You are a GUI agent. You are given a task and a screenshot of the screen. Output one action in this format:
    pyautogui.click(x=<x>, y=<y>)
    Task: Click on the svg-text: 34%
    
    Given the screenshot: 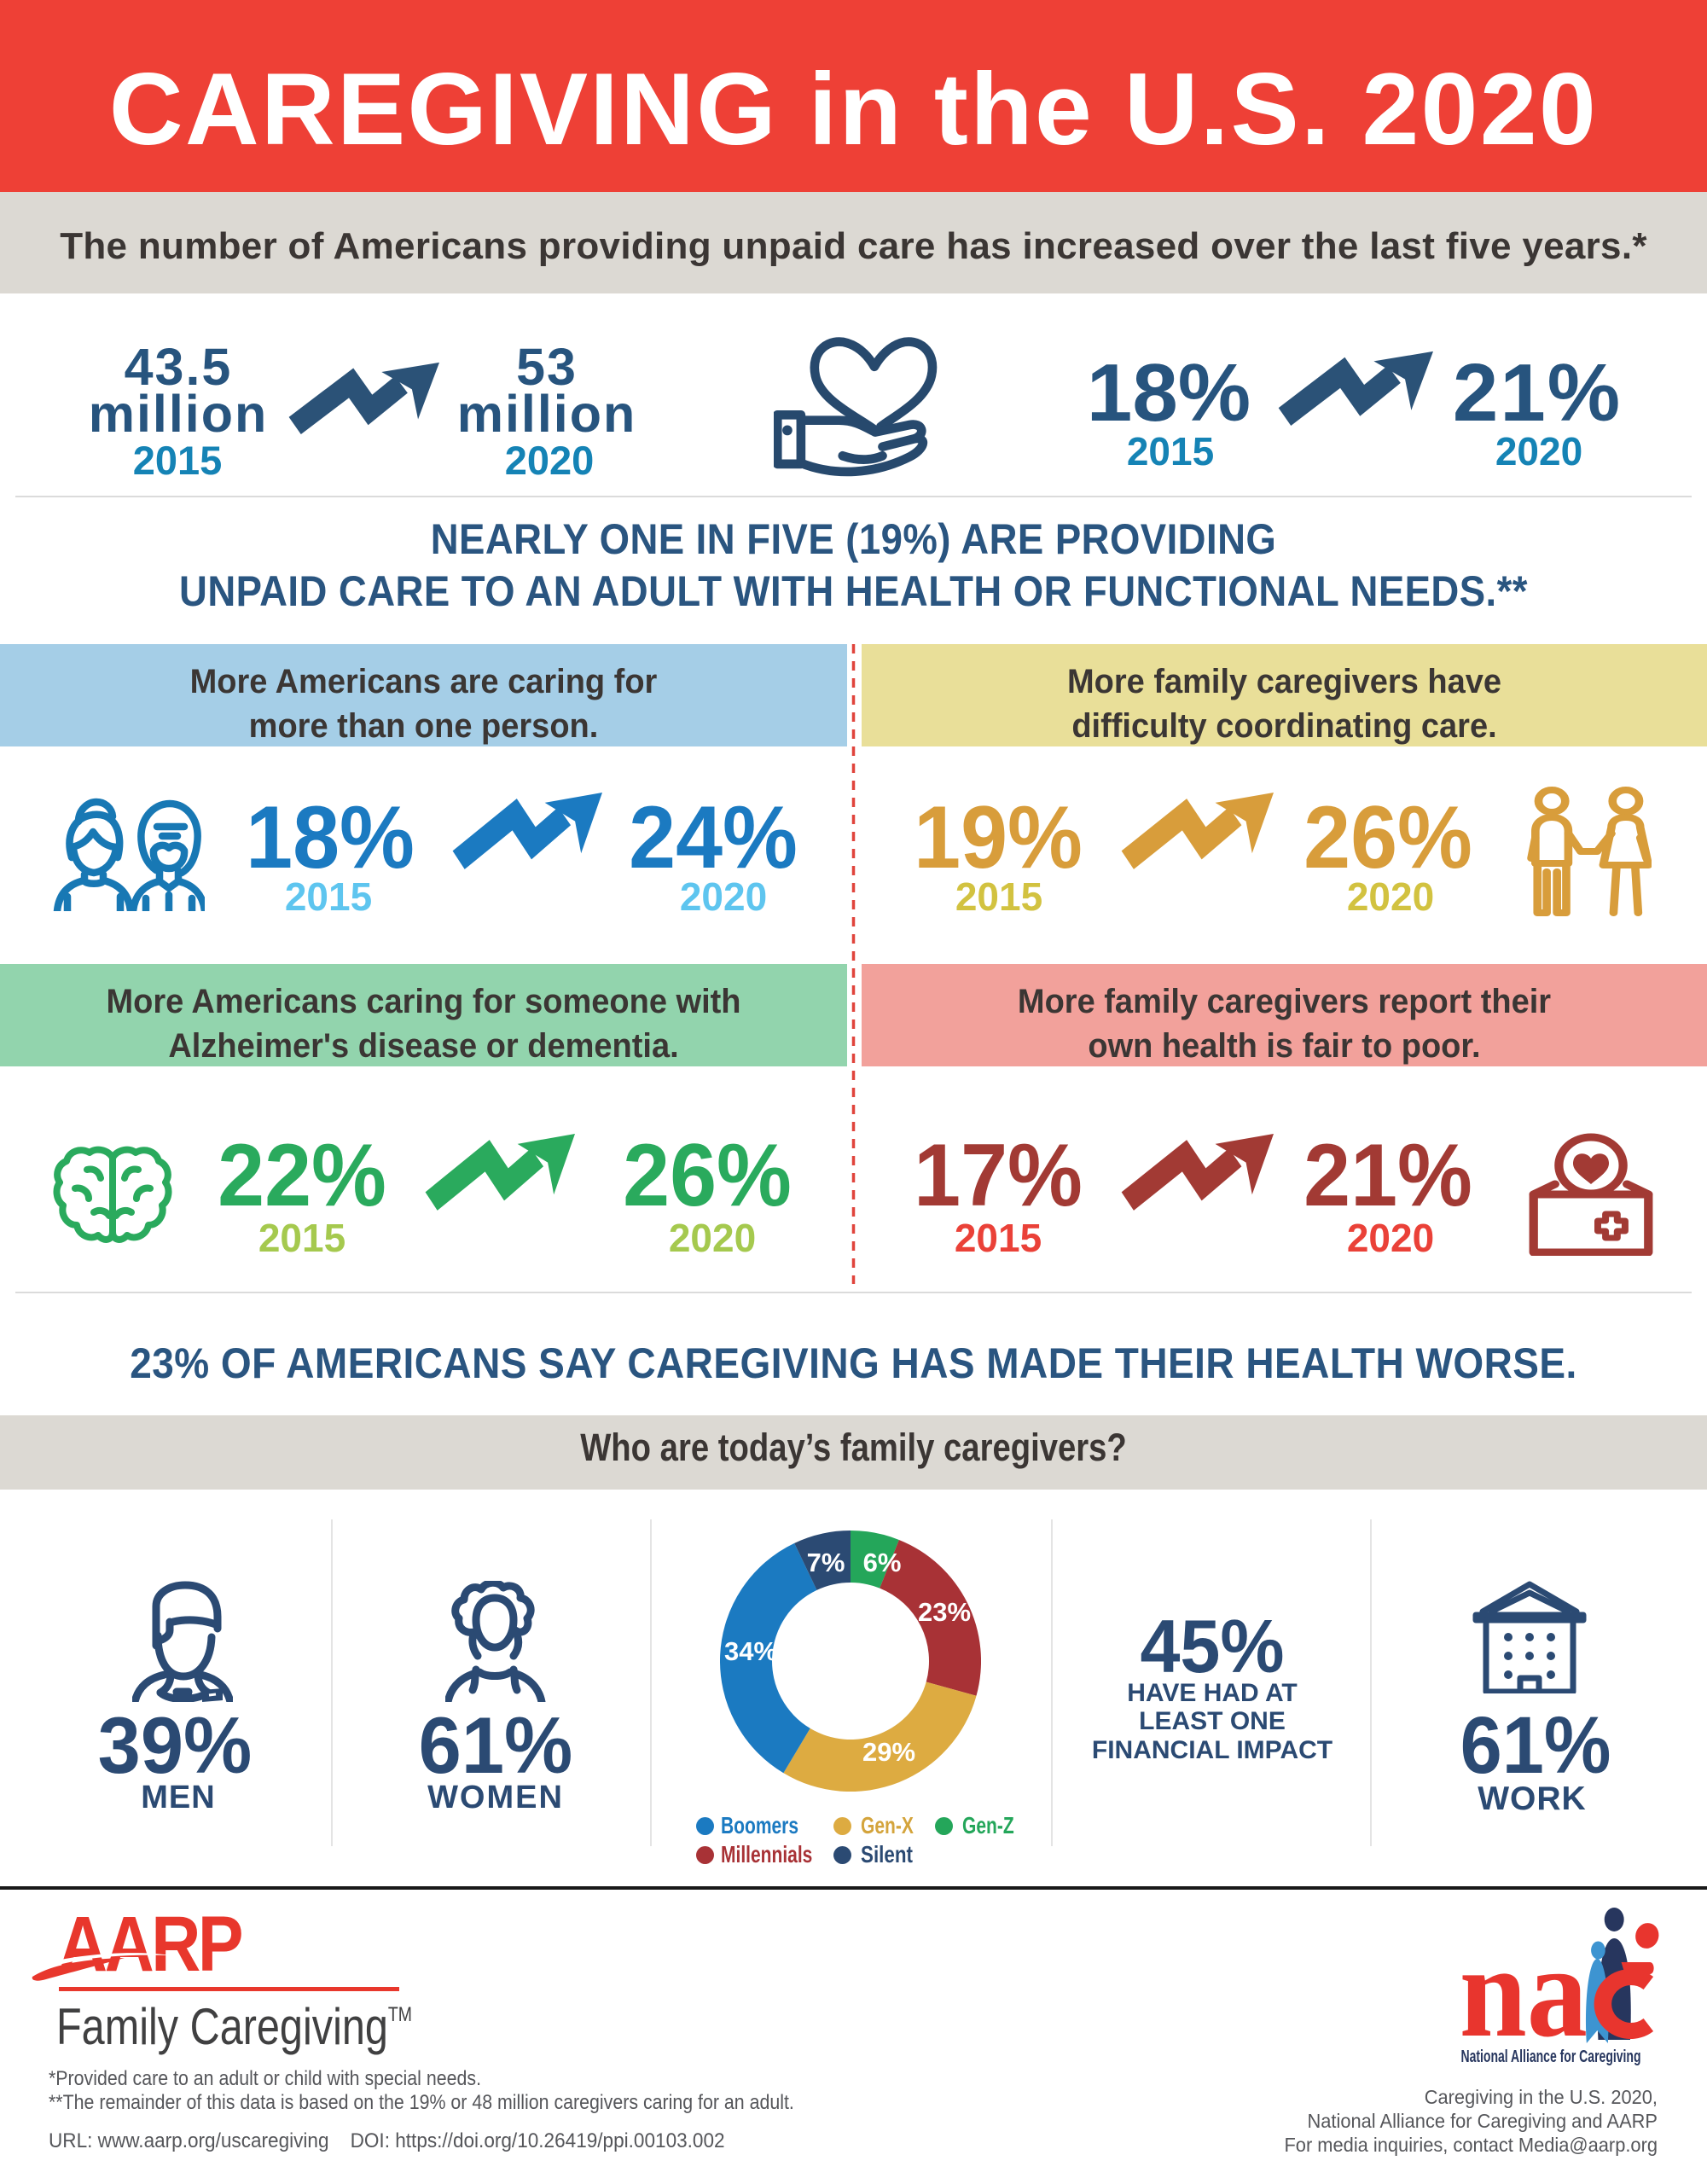 What is the action you would take?
    pyautogui.click(x=751, y=1651)
    